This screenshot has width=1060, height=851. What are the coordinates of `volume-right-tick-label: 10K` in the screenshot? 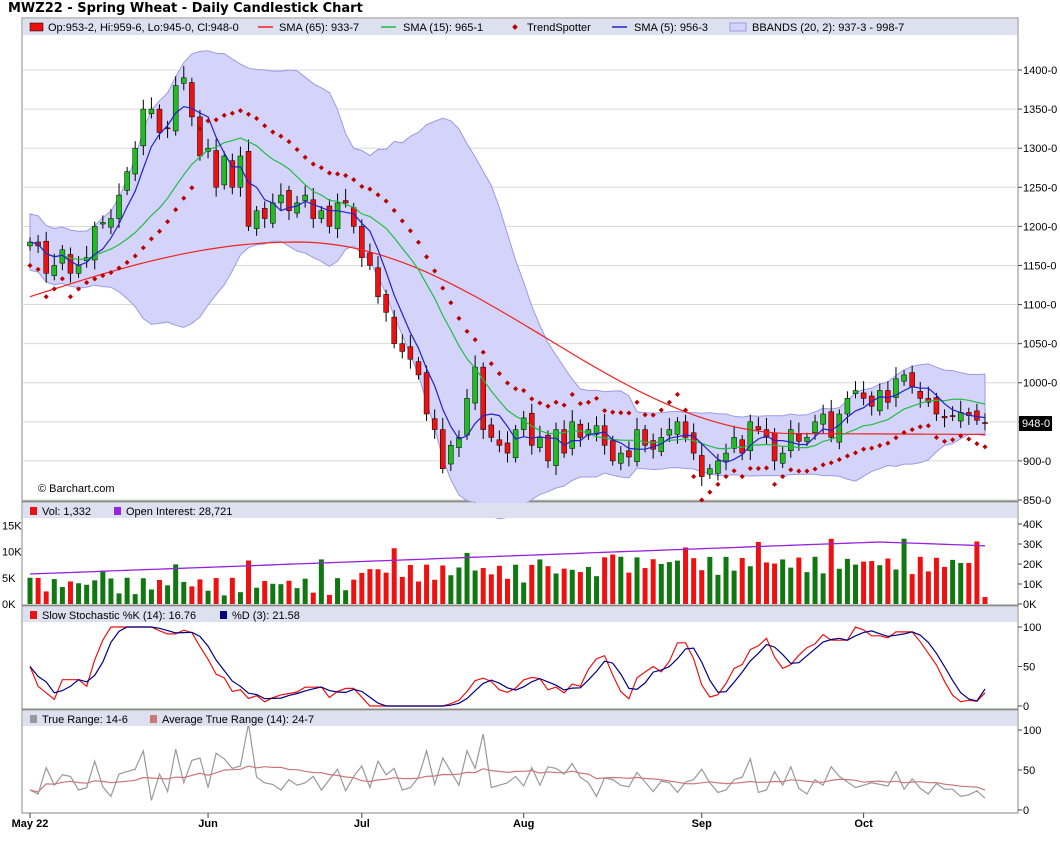 It's located at (1033, 585).